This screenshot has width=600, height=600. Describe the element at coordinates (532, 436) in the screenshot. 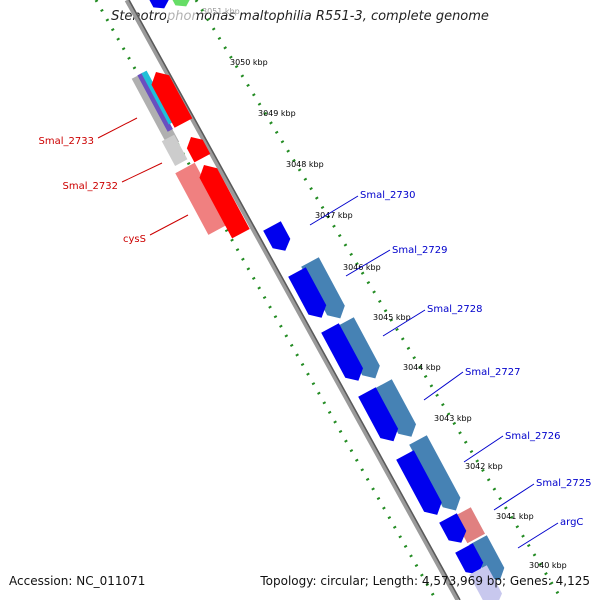

I see `gene-label-right-4: Smal_2726` at that location.